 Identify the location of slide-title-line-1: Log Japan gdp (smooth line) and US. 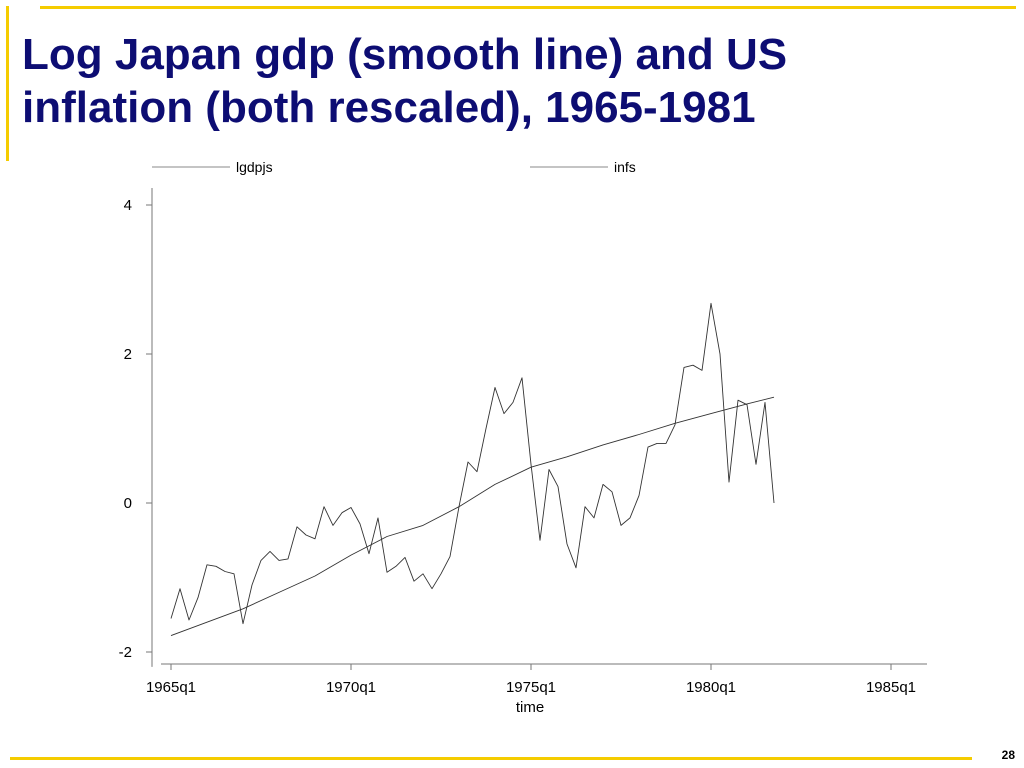
(405, 54).